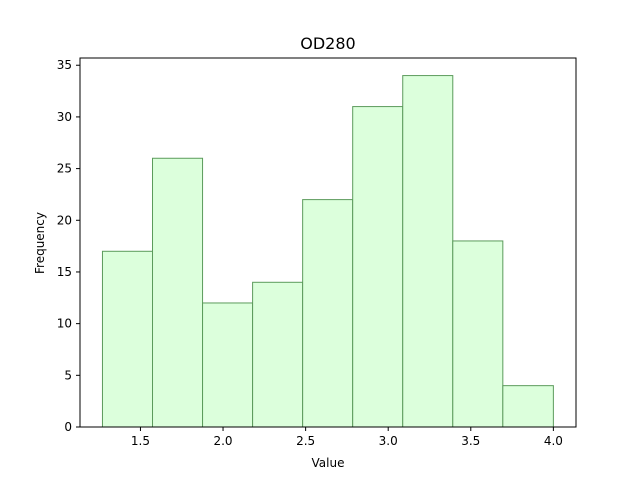 The width and height of the screenshot is (640, 480). I want to click on y-tick-label: 10, so click(64, 324).